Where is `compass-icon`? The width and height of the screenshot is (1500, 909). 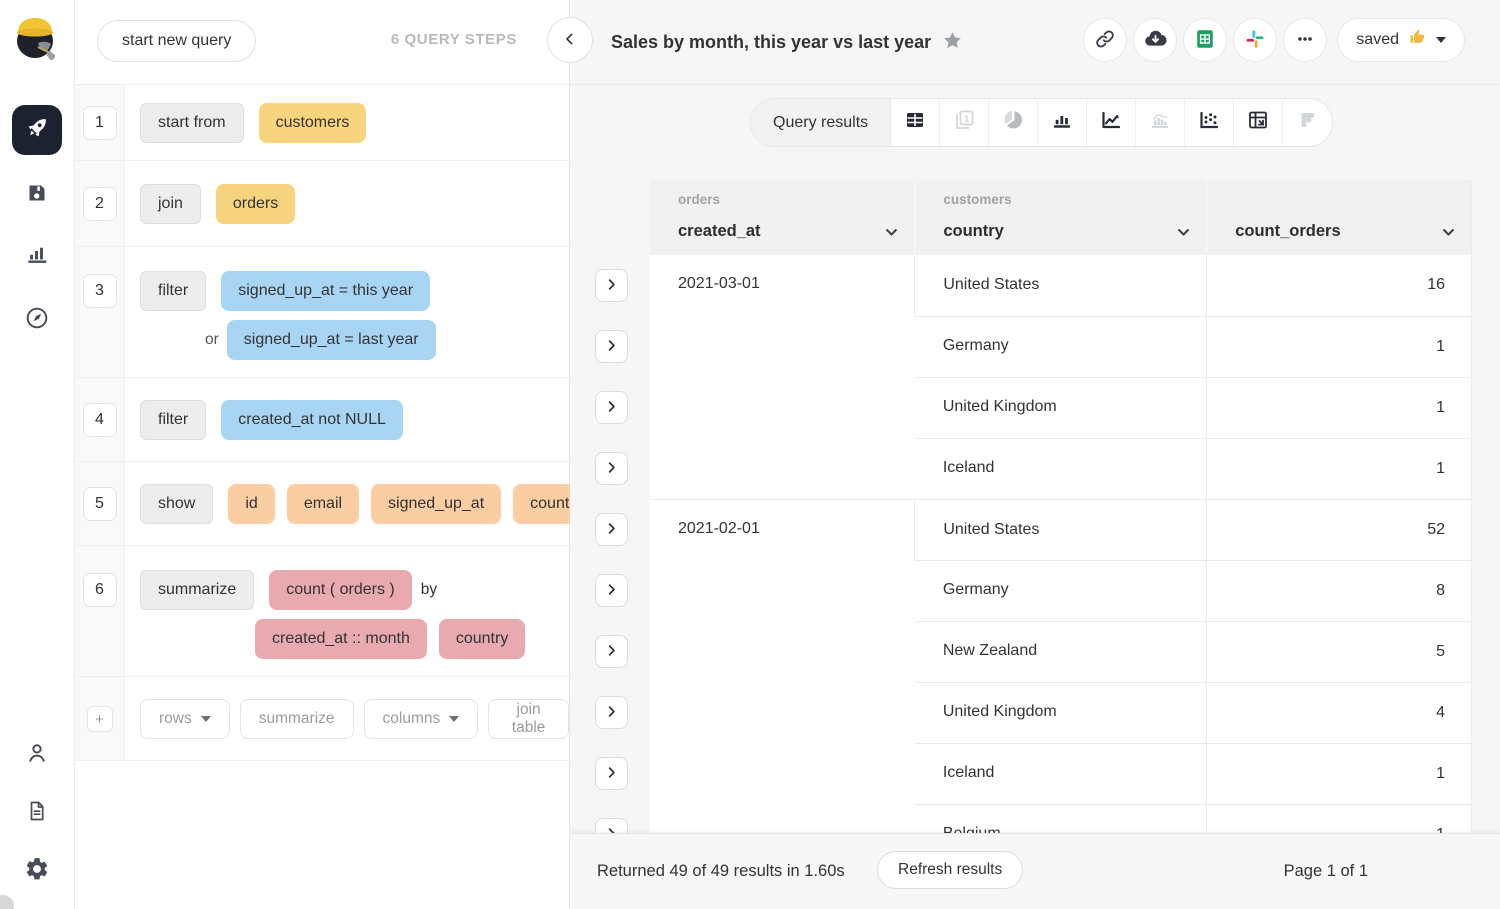 compass-icon is located at coordinates (37, 320).